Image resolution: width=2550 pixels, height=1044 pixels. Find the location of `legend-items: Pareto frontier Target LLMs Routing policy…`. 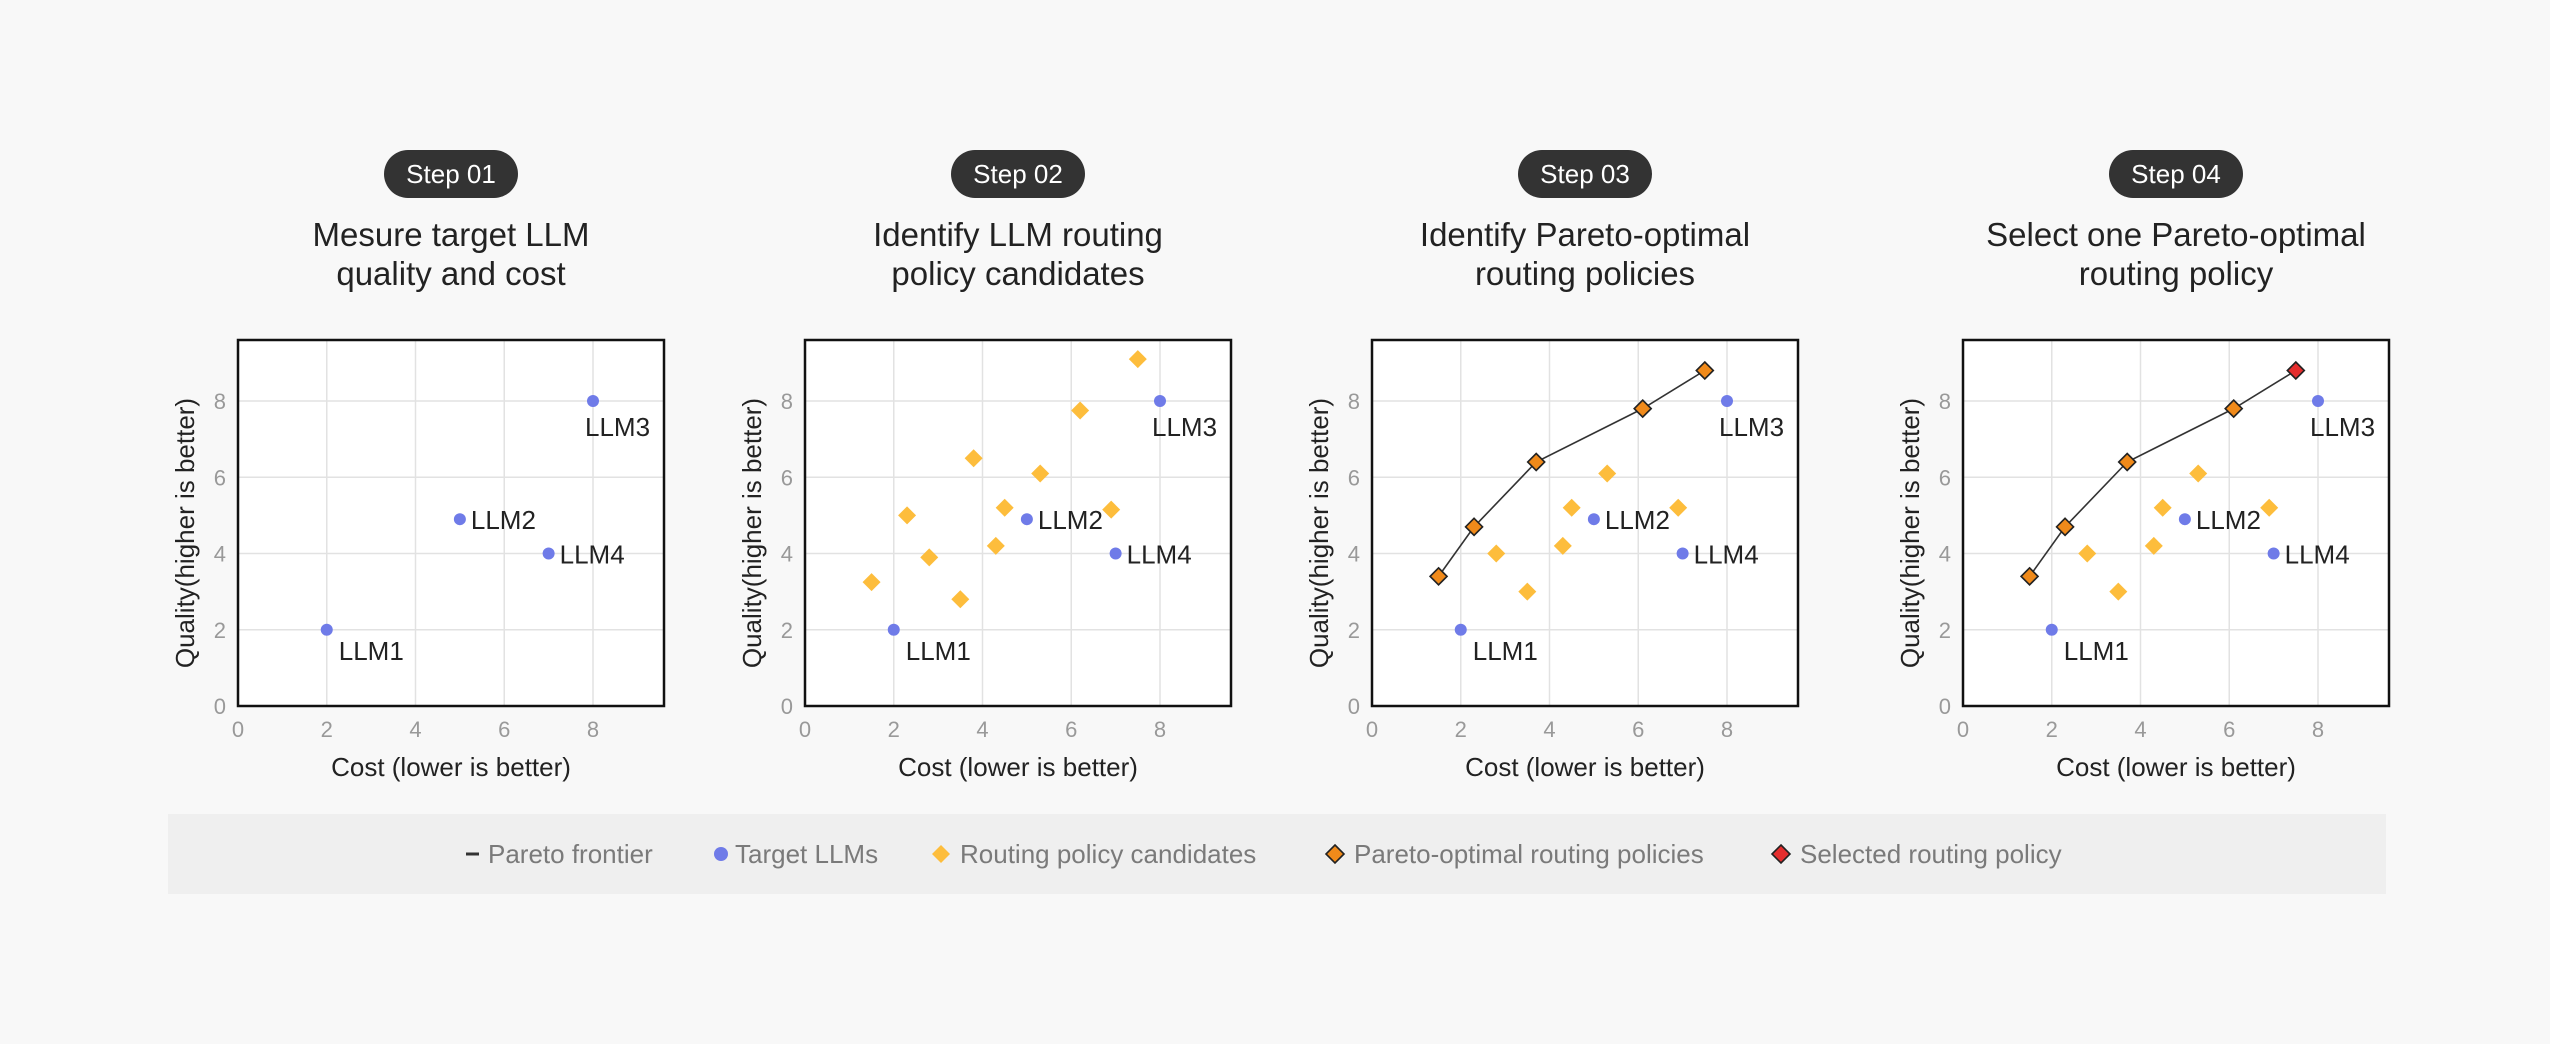

legend-items: Pareto frontier Target LLMs Routing policy… is located at coordinates (1264, 854).